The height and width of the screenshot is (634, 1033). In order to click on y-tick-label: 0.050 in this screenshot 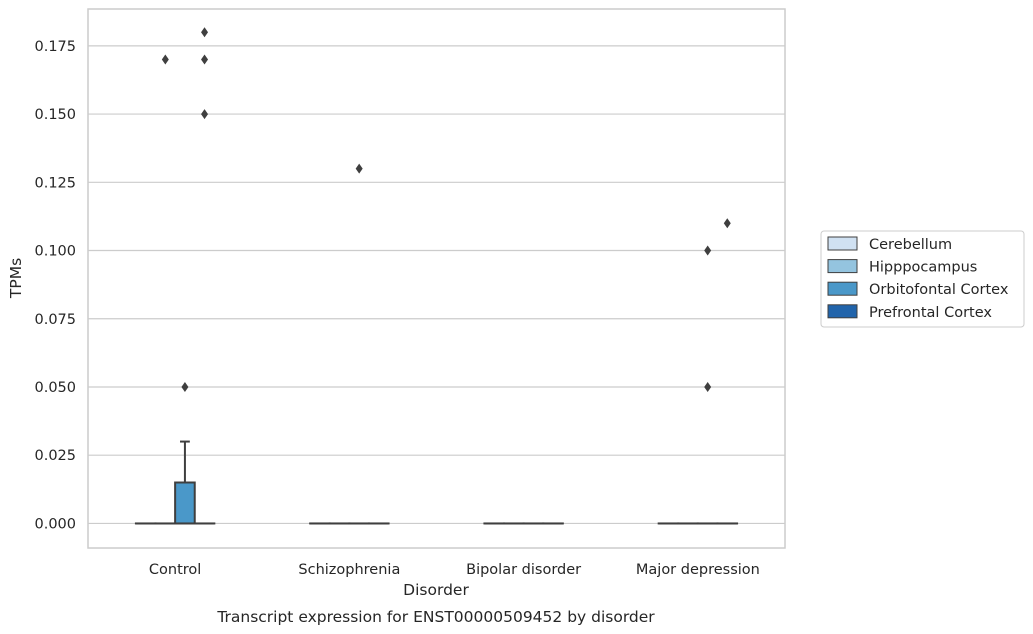, I will do `click(55, 388)`.